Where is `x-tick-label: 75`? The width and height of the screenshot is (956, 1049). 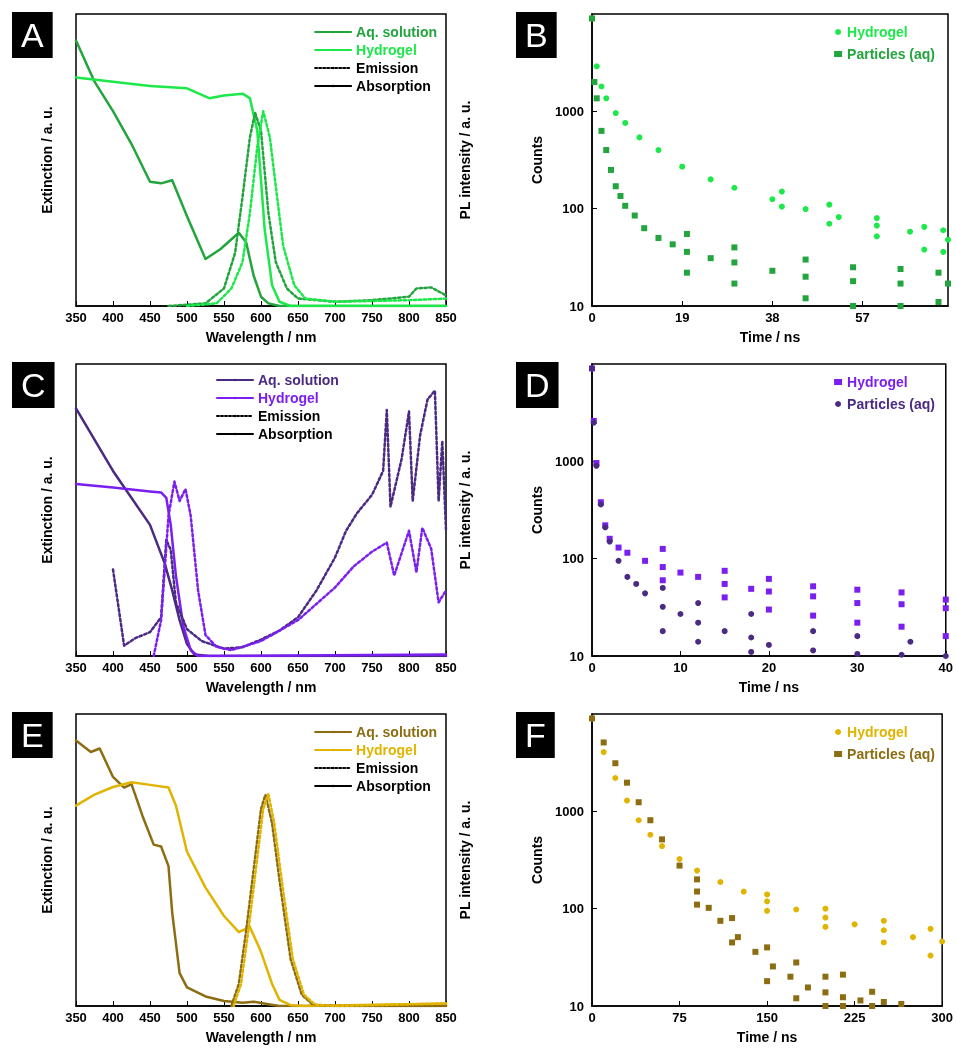
x-tick-label: 75 is located at coordinates (679, 1017).